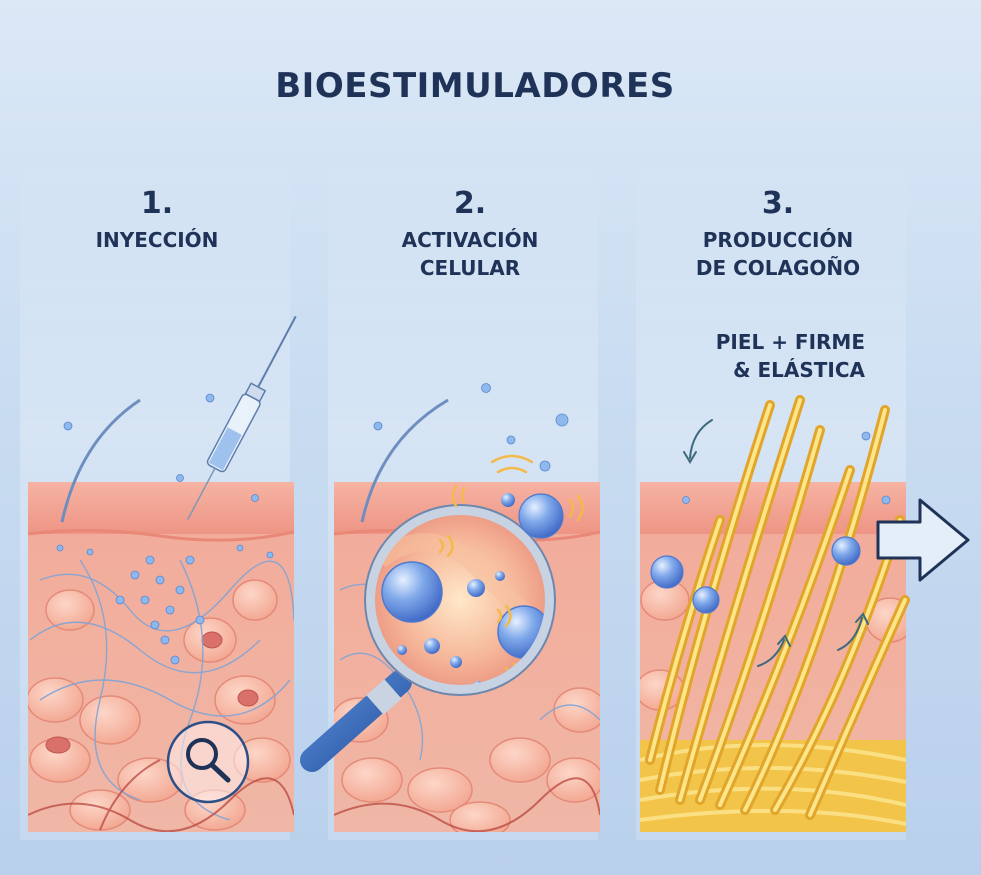 The height and width of the screenshot is (875, 981). What do you see at coordinates (242, 417) in the screenshot?
I see `syringe-icon` at bounding box center [242, 417].